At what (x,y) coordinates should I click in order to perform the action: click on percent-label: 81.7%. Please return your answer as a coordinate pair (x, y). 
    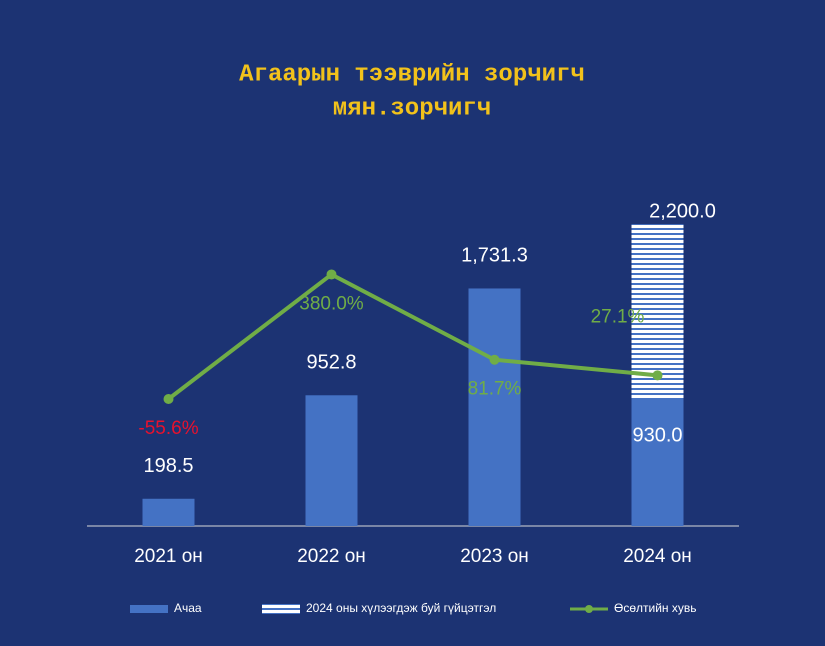
    Looking at the image, I should click on (495, 389).